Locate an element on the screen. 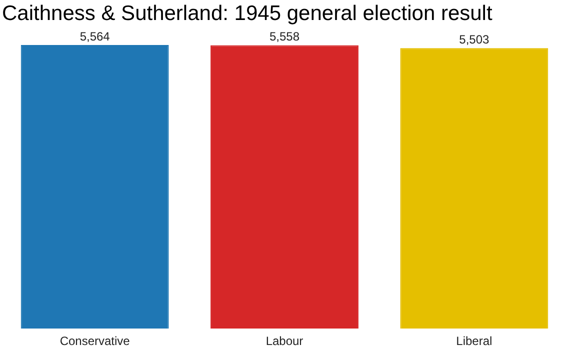 The width and height of the screenshot is (569, 359). data-label: 5,564 is located at coordinates (95, 36).